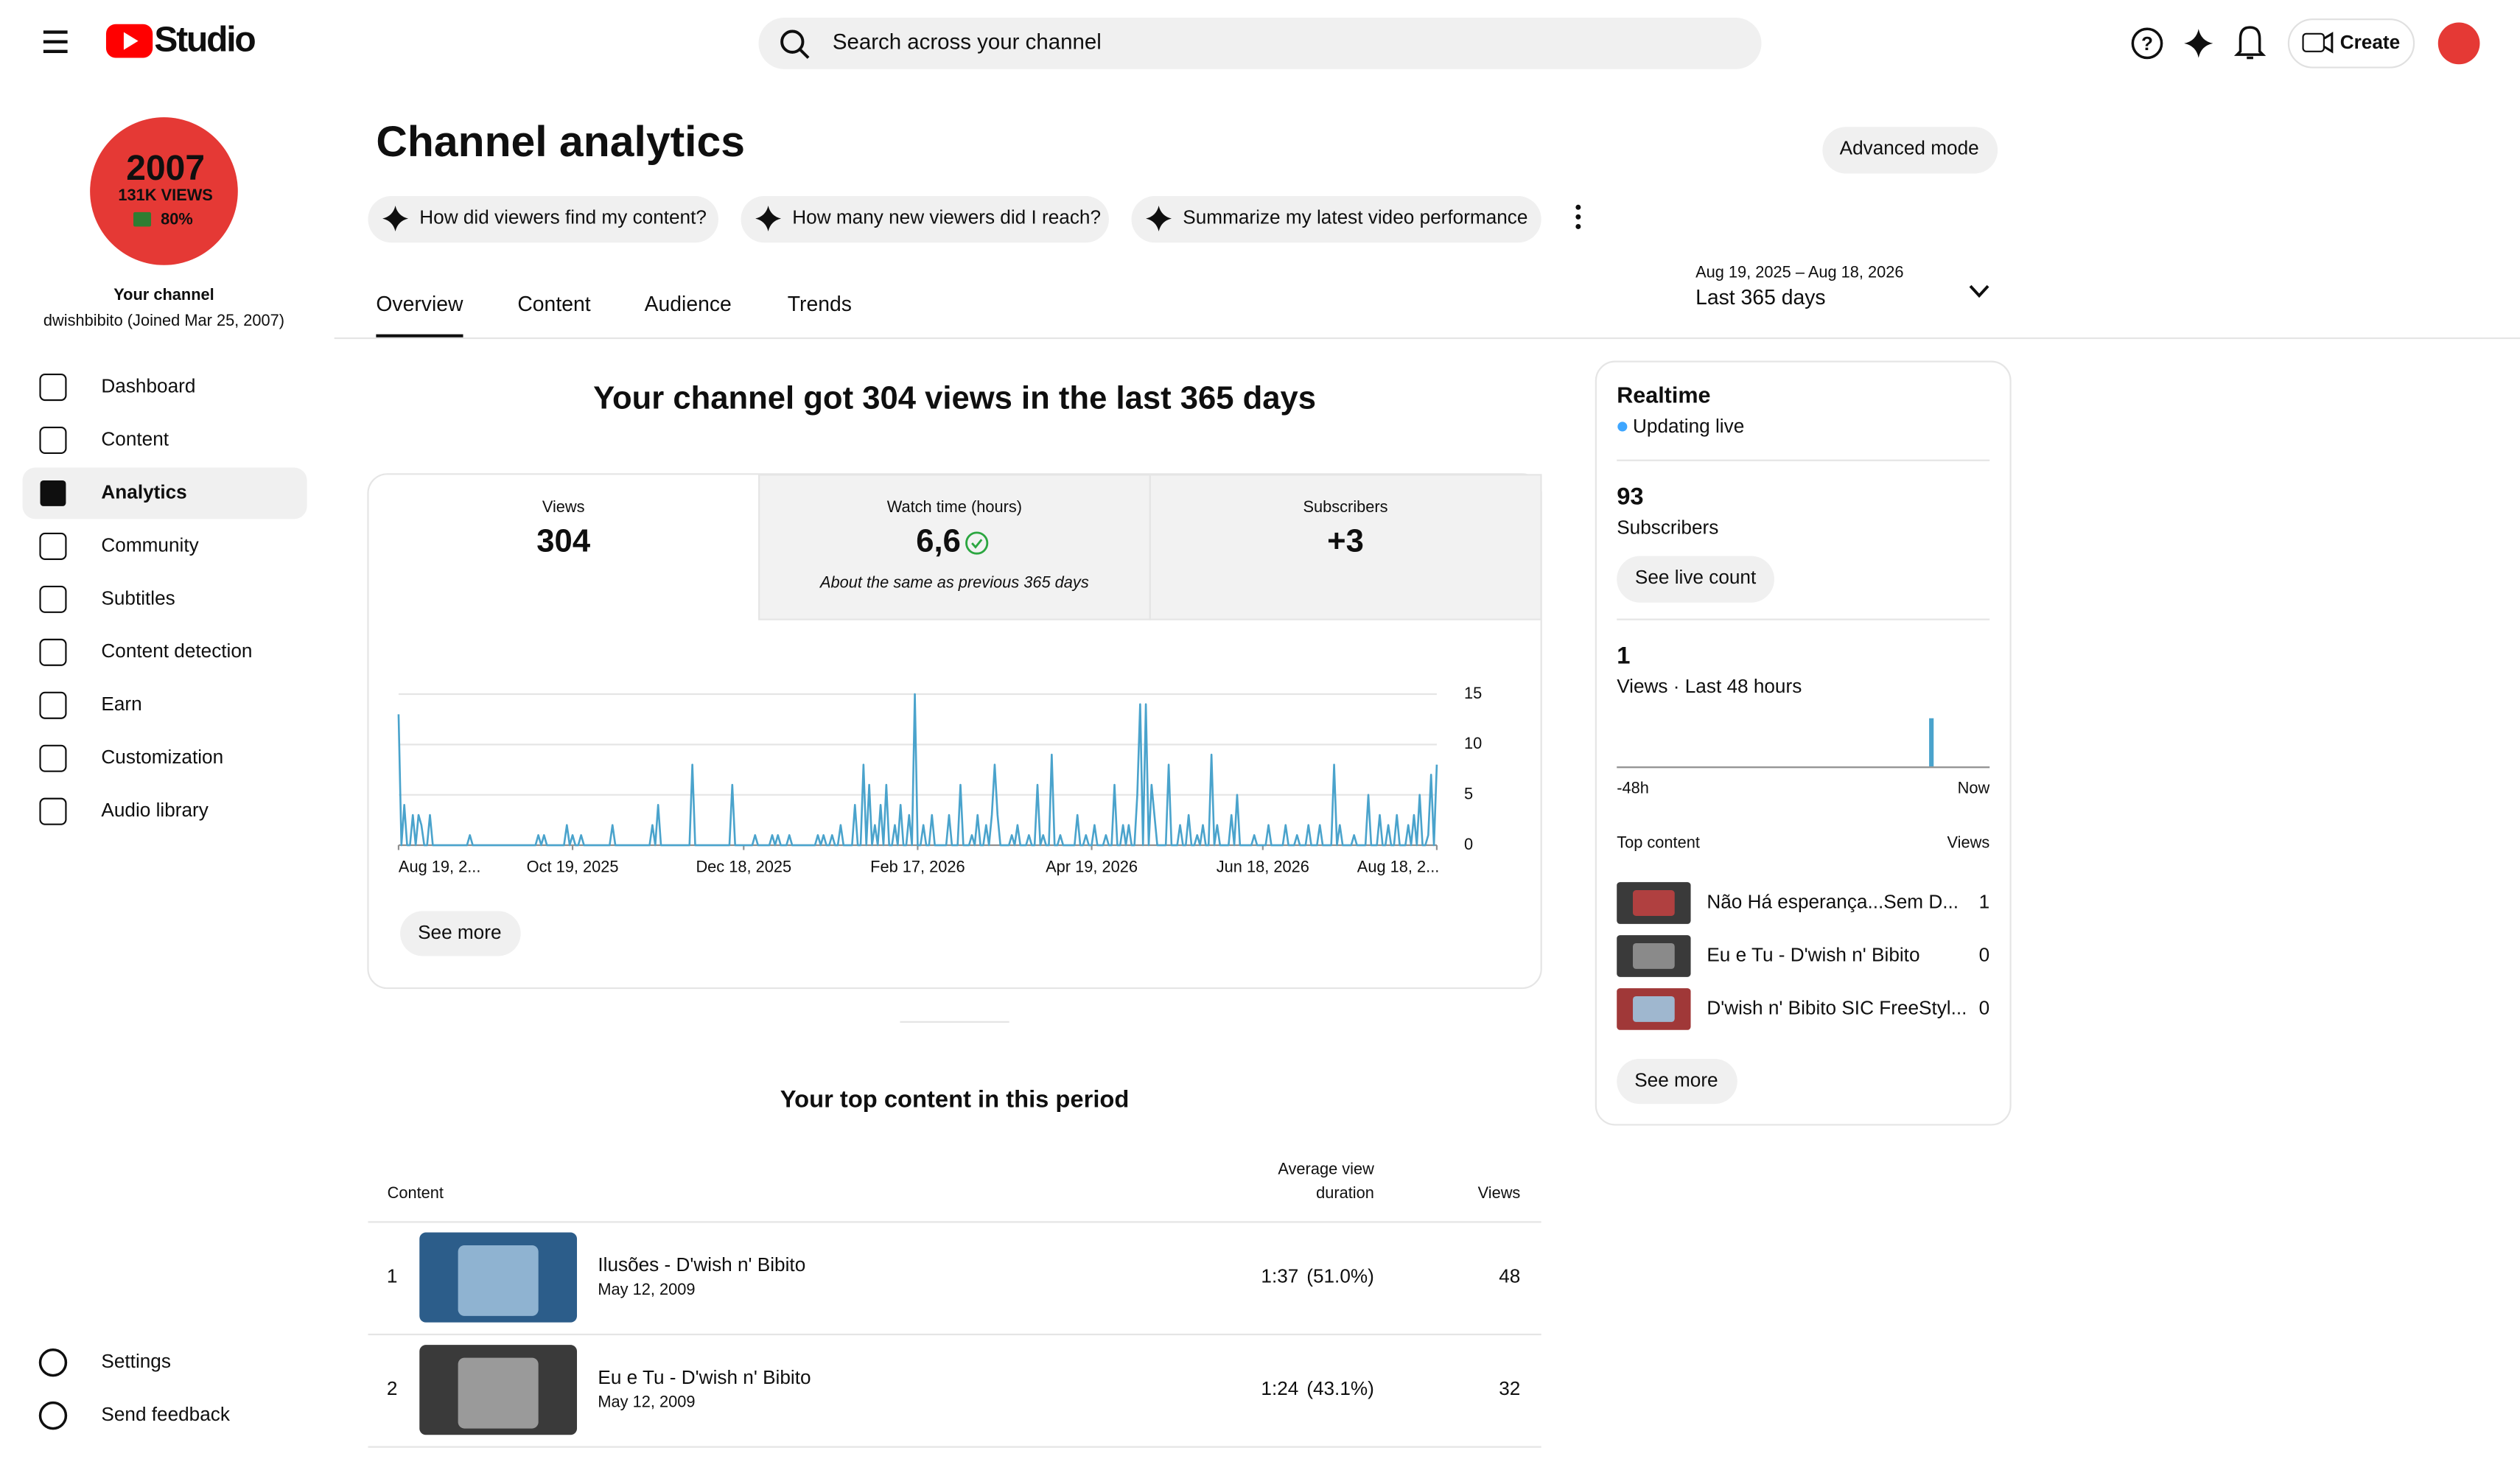  Describe the element at coordinates (1979, 291) in the screenshot. I see `dropdown-icon` at that location.